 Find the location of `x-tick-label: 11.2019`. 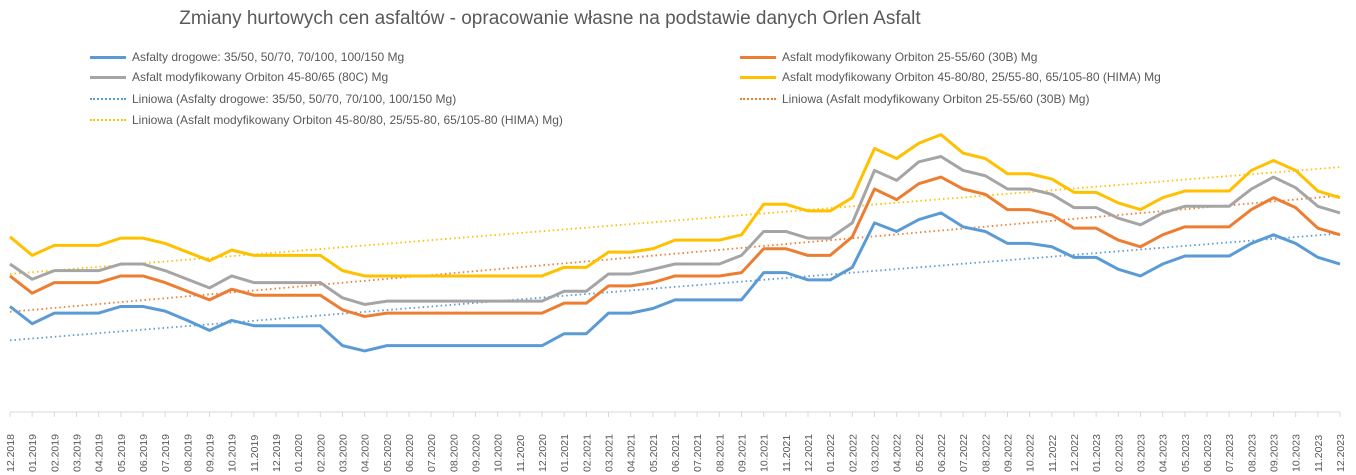

x-tick-label: 11.2019 is located at coordinates (255, 453).